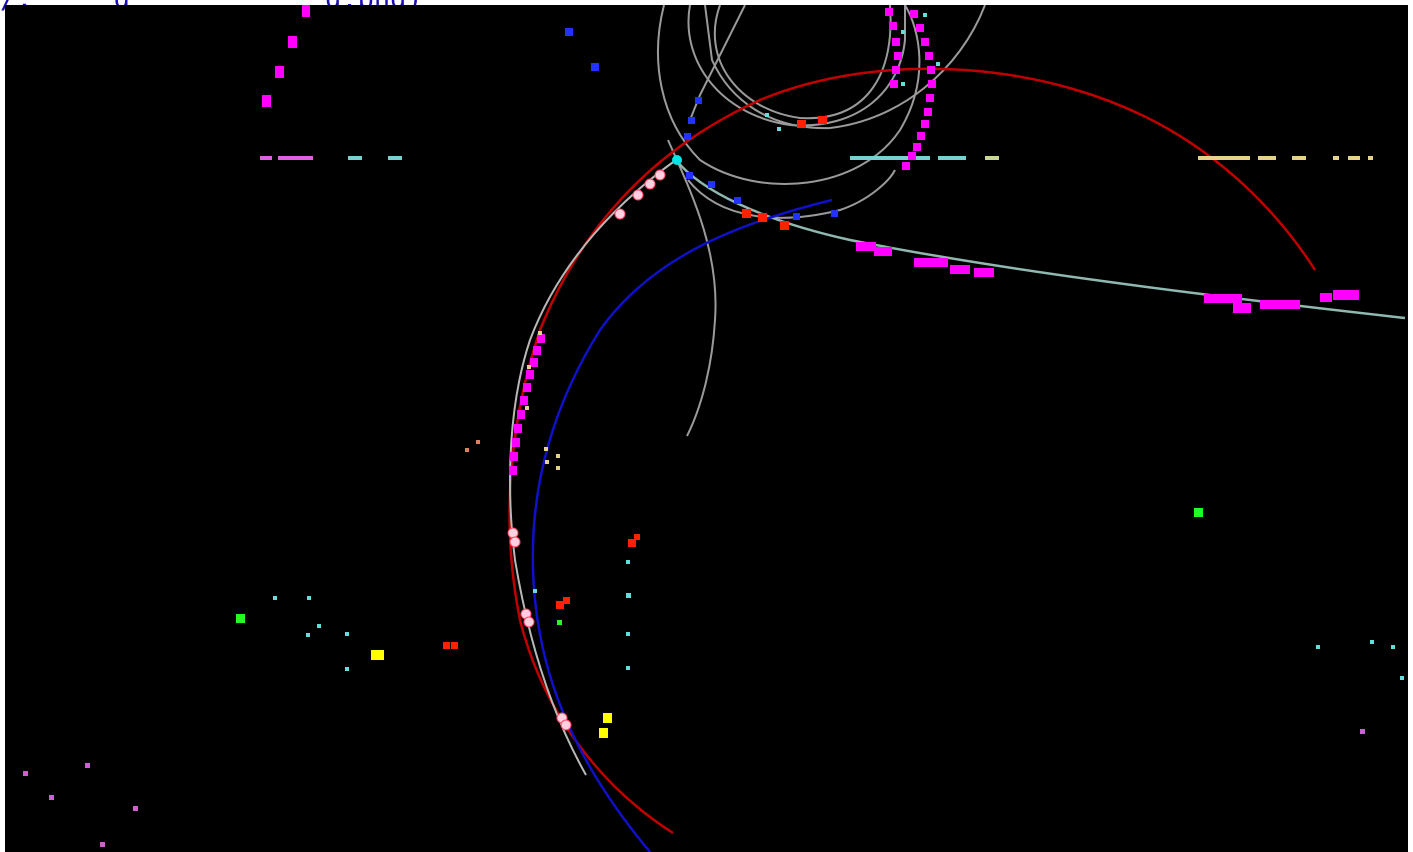 The width and height of the screenshot is (1413, 852). Describe the element at coordinates (586, 450) in the screenshot. I see `white-hits-on-track` at that location.